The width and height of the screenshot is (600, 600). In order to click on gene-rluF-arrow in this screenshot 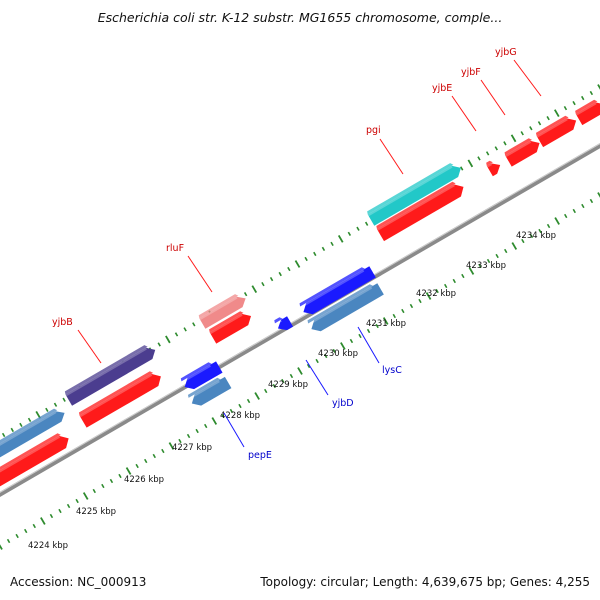, I will do `click(223, 310)`.